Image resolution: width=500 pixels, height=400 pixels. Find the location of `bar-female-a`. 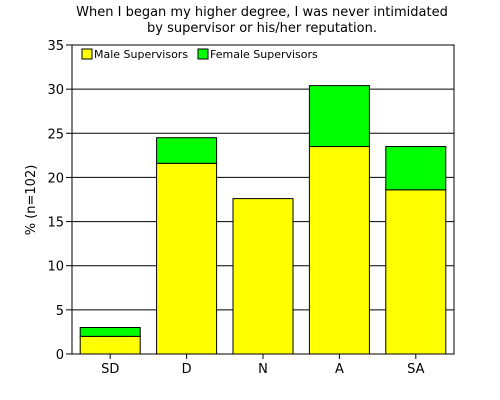

bar-female-a is located at coordinates (339, 116).